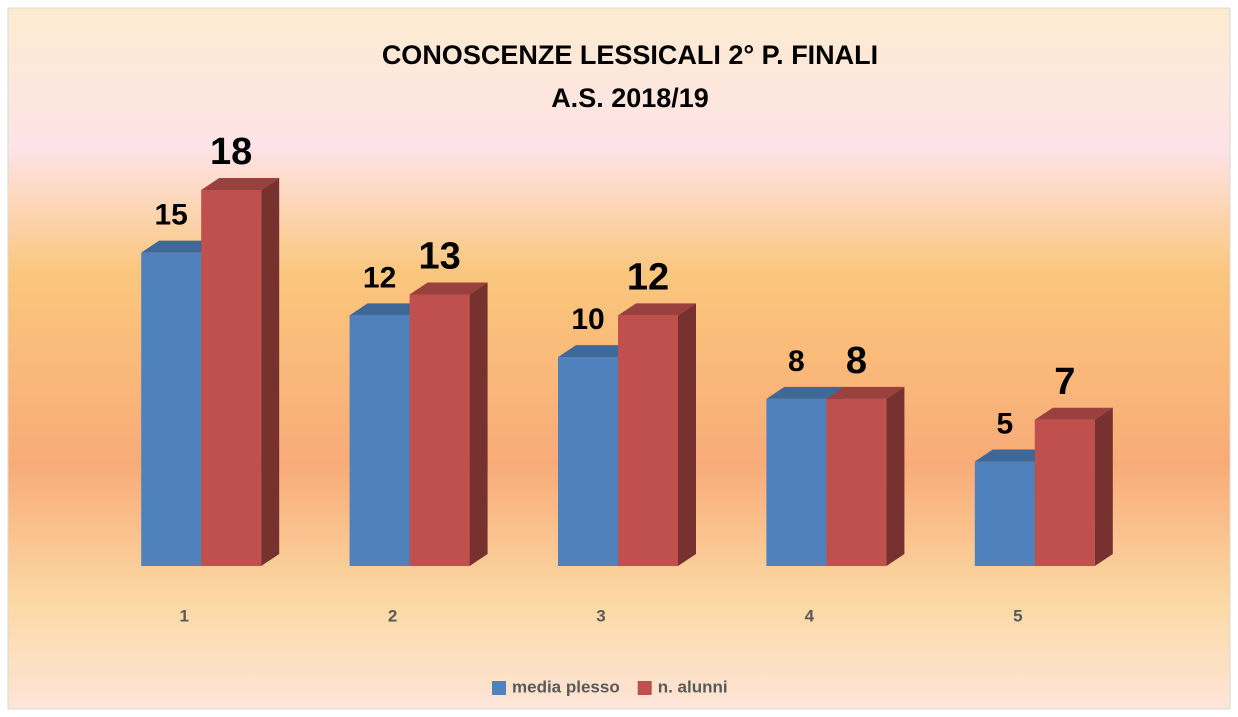  I want to click on x-tick-label: 4, so click(810, 615).